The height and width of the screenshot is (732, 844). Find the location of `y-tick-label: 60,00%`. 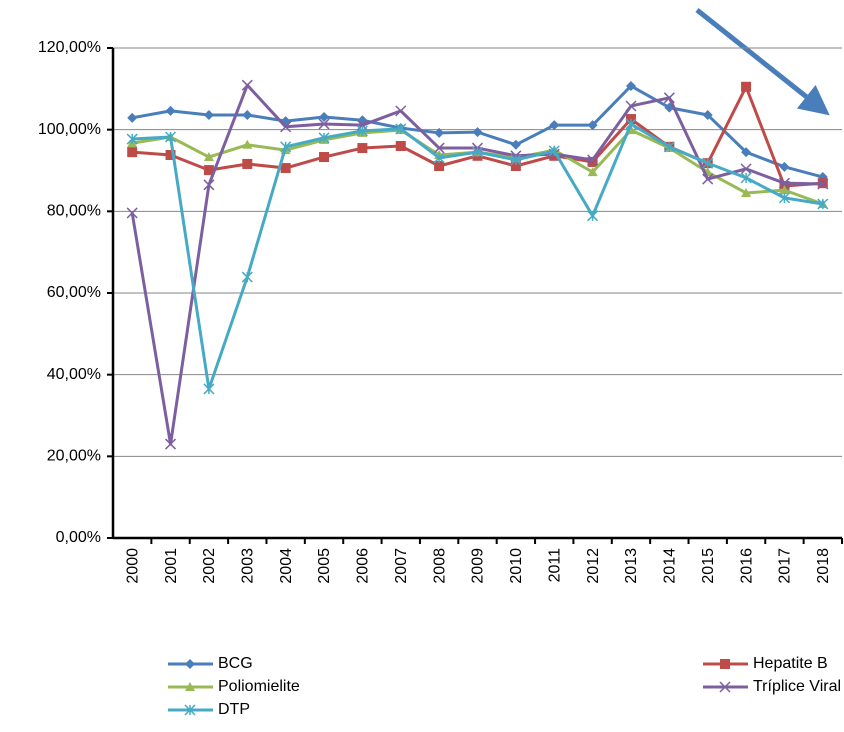

y-tick-label: 60,00% is located at coordinates (74, 292).